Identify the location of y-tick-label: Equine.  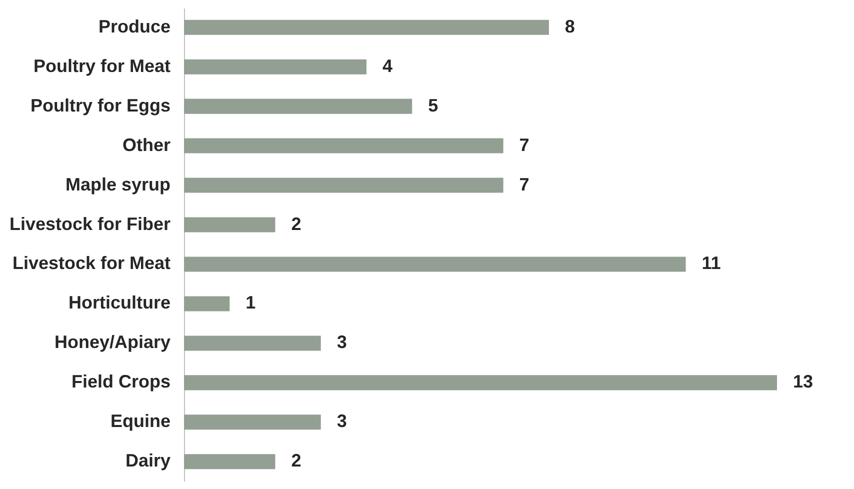
(140, 421).